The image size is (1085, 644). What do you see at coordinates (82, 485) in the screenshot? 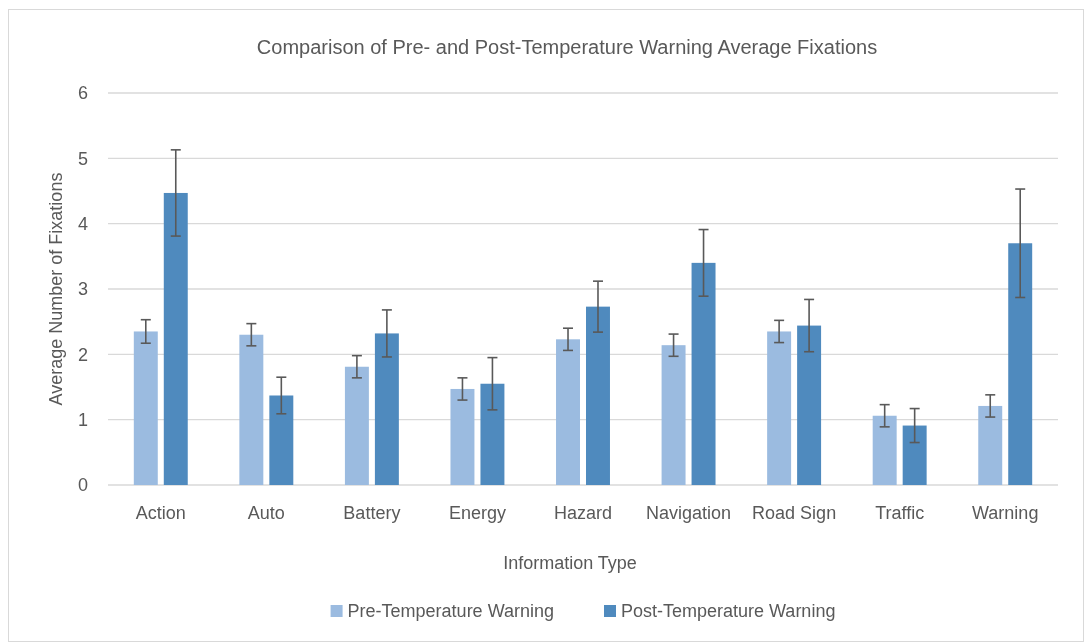
I see `y-tick-label: 0` at bounding box center [82, 485].